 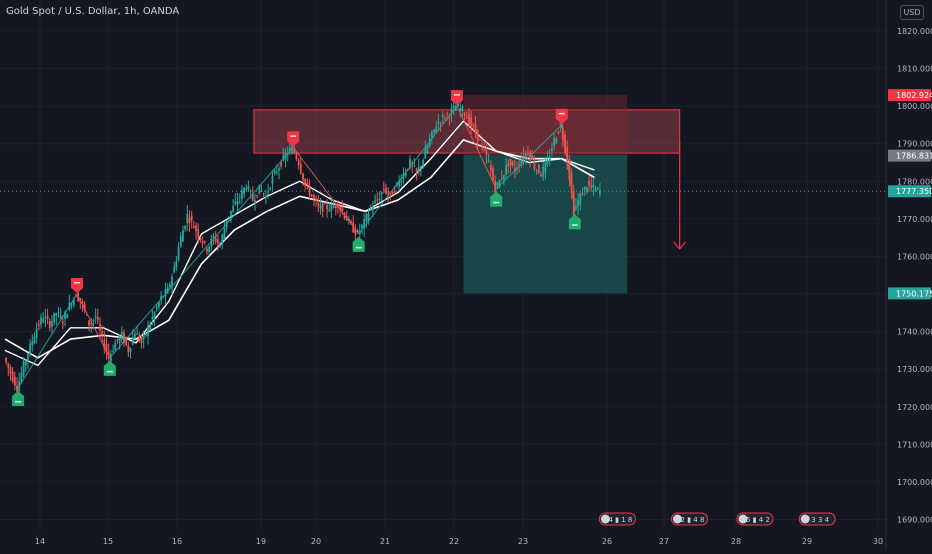 What do you see at coordinates (758, 520) in the screenshot?
I see `event-count-label: 5 ▮ 4 2` at bounding box center [758, 520].